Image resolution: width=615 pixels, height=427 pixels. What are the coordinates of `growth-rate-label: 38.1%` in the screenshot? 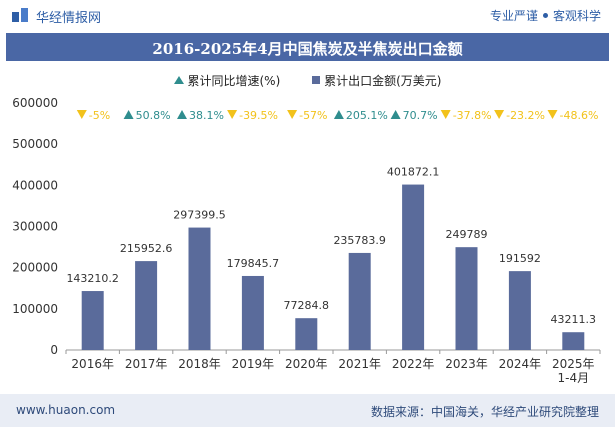 It's located at (206, 115).